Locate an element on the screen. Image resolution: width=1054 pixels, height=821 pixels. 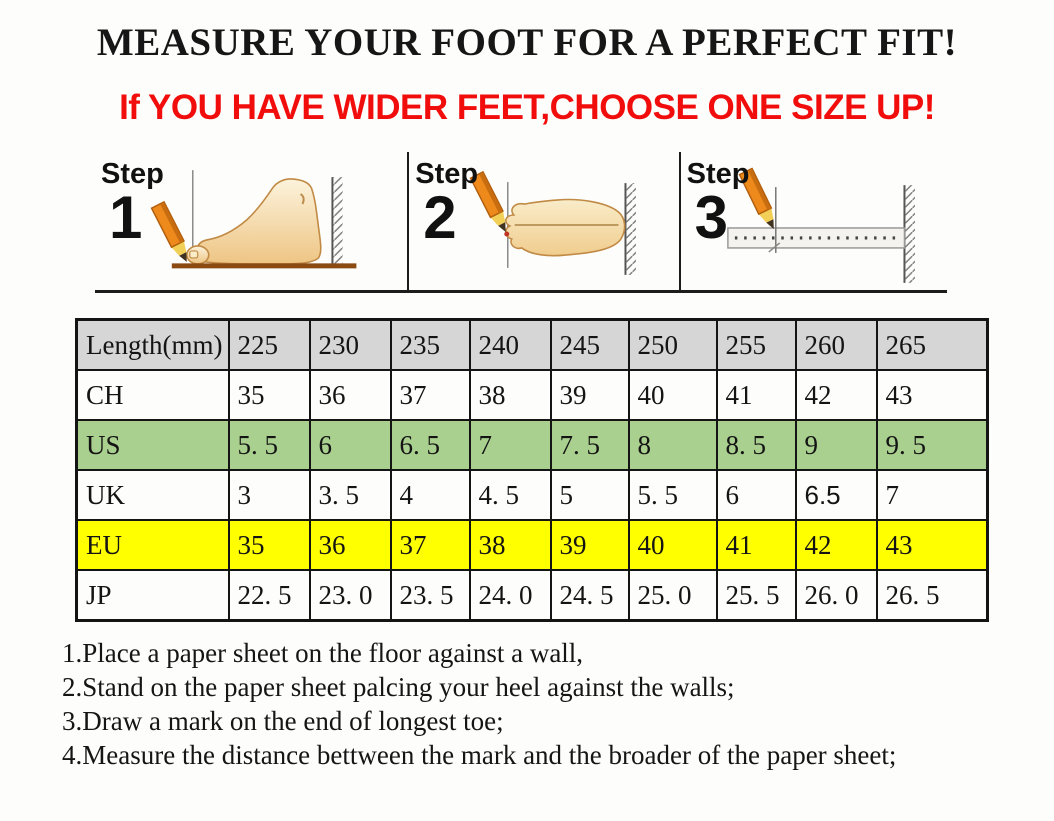
table-cell: 25. 5 is located at coordinates (756, 595).